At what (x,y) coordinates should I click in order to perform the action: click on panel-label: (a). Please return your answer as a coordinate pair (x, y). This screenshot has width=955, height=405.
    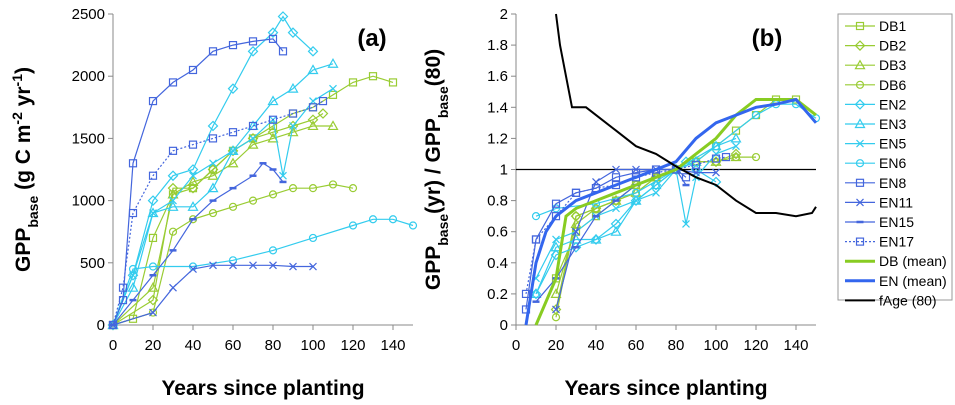
    Looking at the image, I should click on (371, 38).